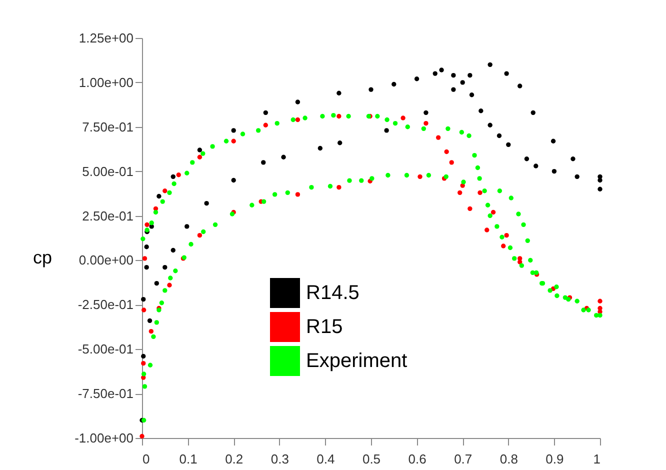 This screenshot has width=666, height=470. Describe the element at coordinates (108, 216) in the screenshot. I see `y-tick-label: 2.50e-01` at that location.